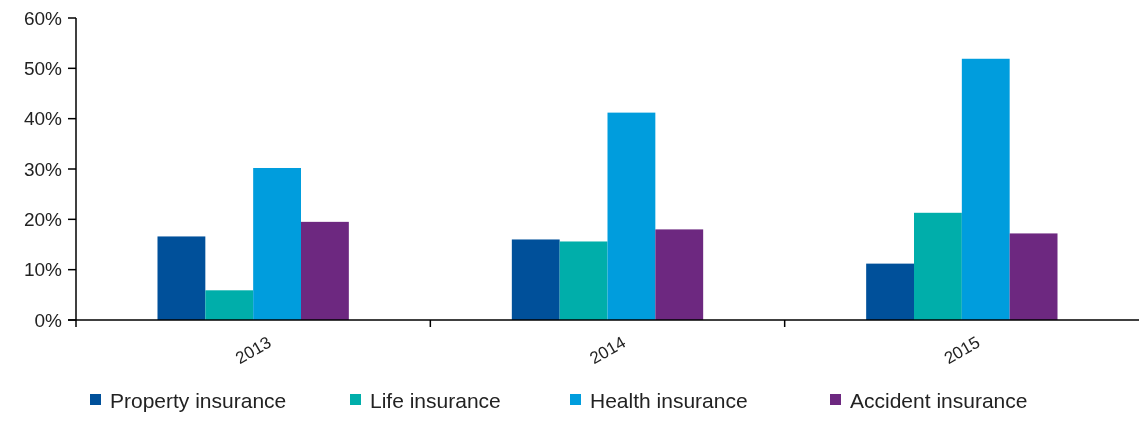  Describe the element at coordinates (198, 400) in the screenshot. I see `legend-label: Property insurance` at that location.